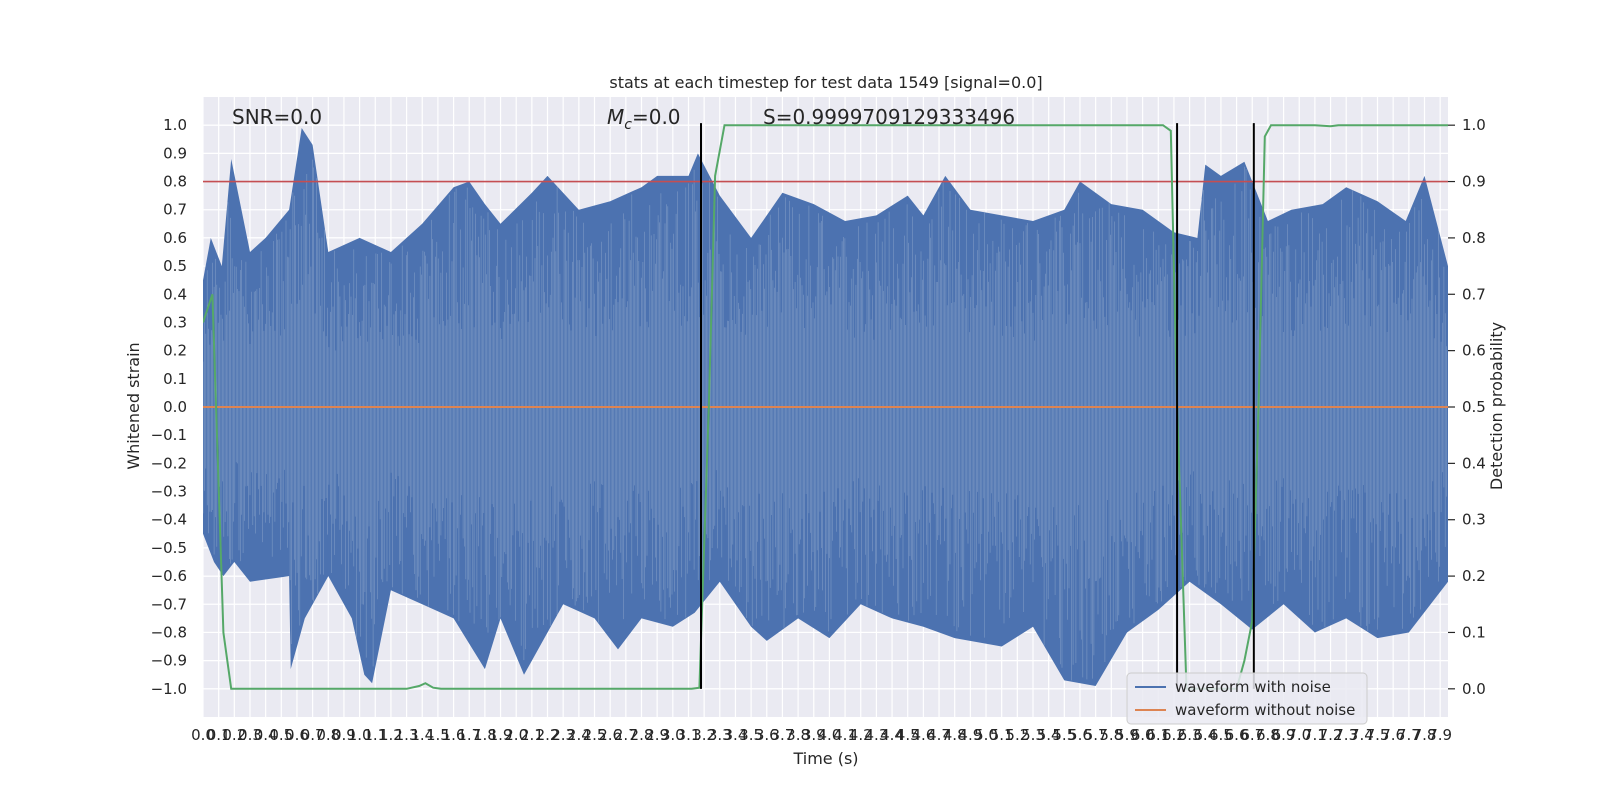 This screenshot has width=1600, height=804. Describe the element at coordinates (169, 492) in the screenshot. I see `y-tick-label: −0.3` at that location.